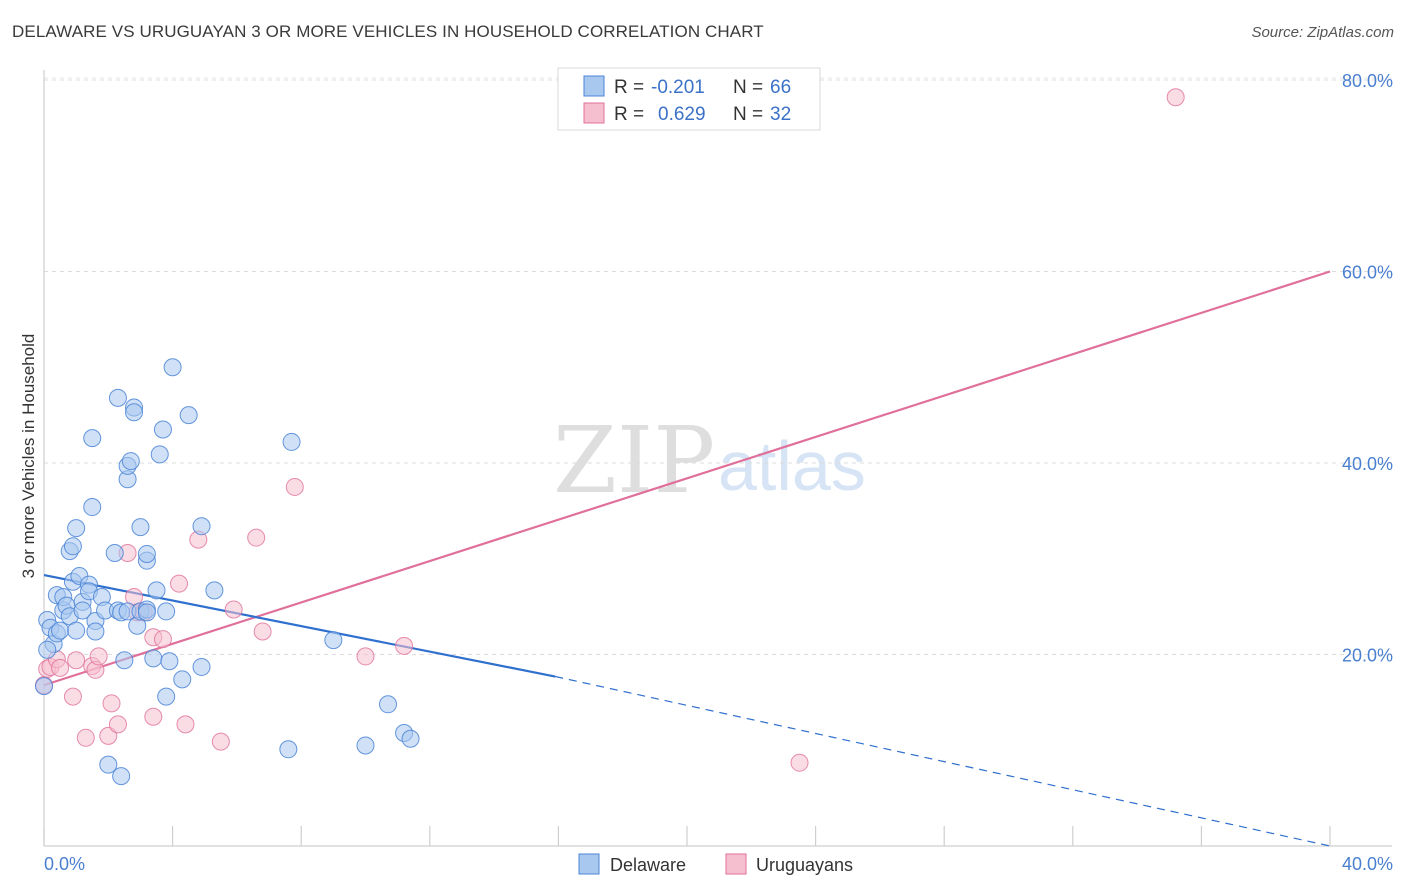  Describe the element at coordinates (715, 864) in the screenshot. I see `series-legend: Delaware Uruguayans` at that location.